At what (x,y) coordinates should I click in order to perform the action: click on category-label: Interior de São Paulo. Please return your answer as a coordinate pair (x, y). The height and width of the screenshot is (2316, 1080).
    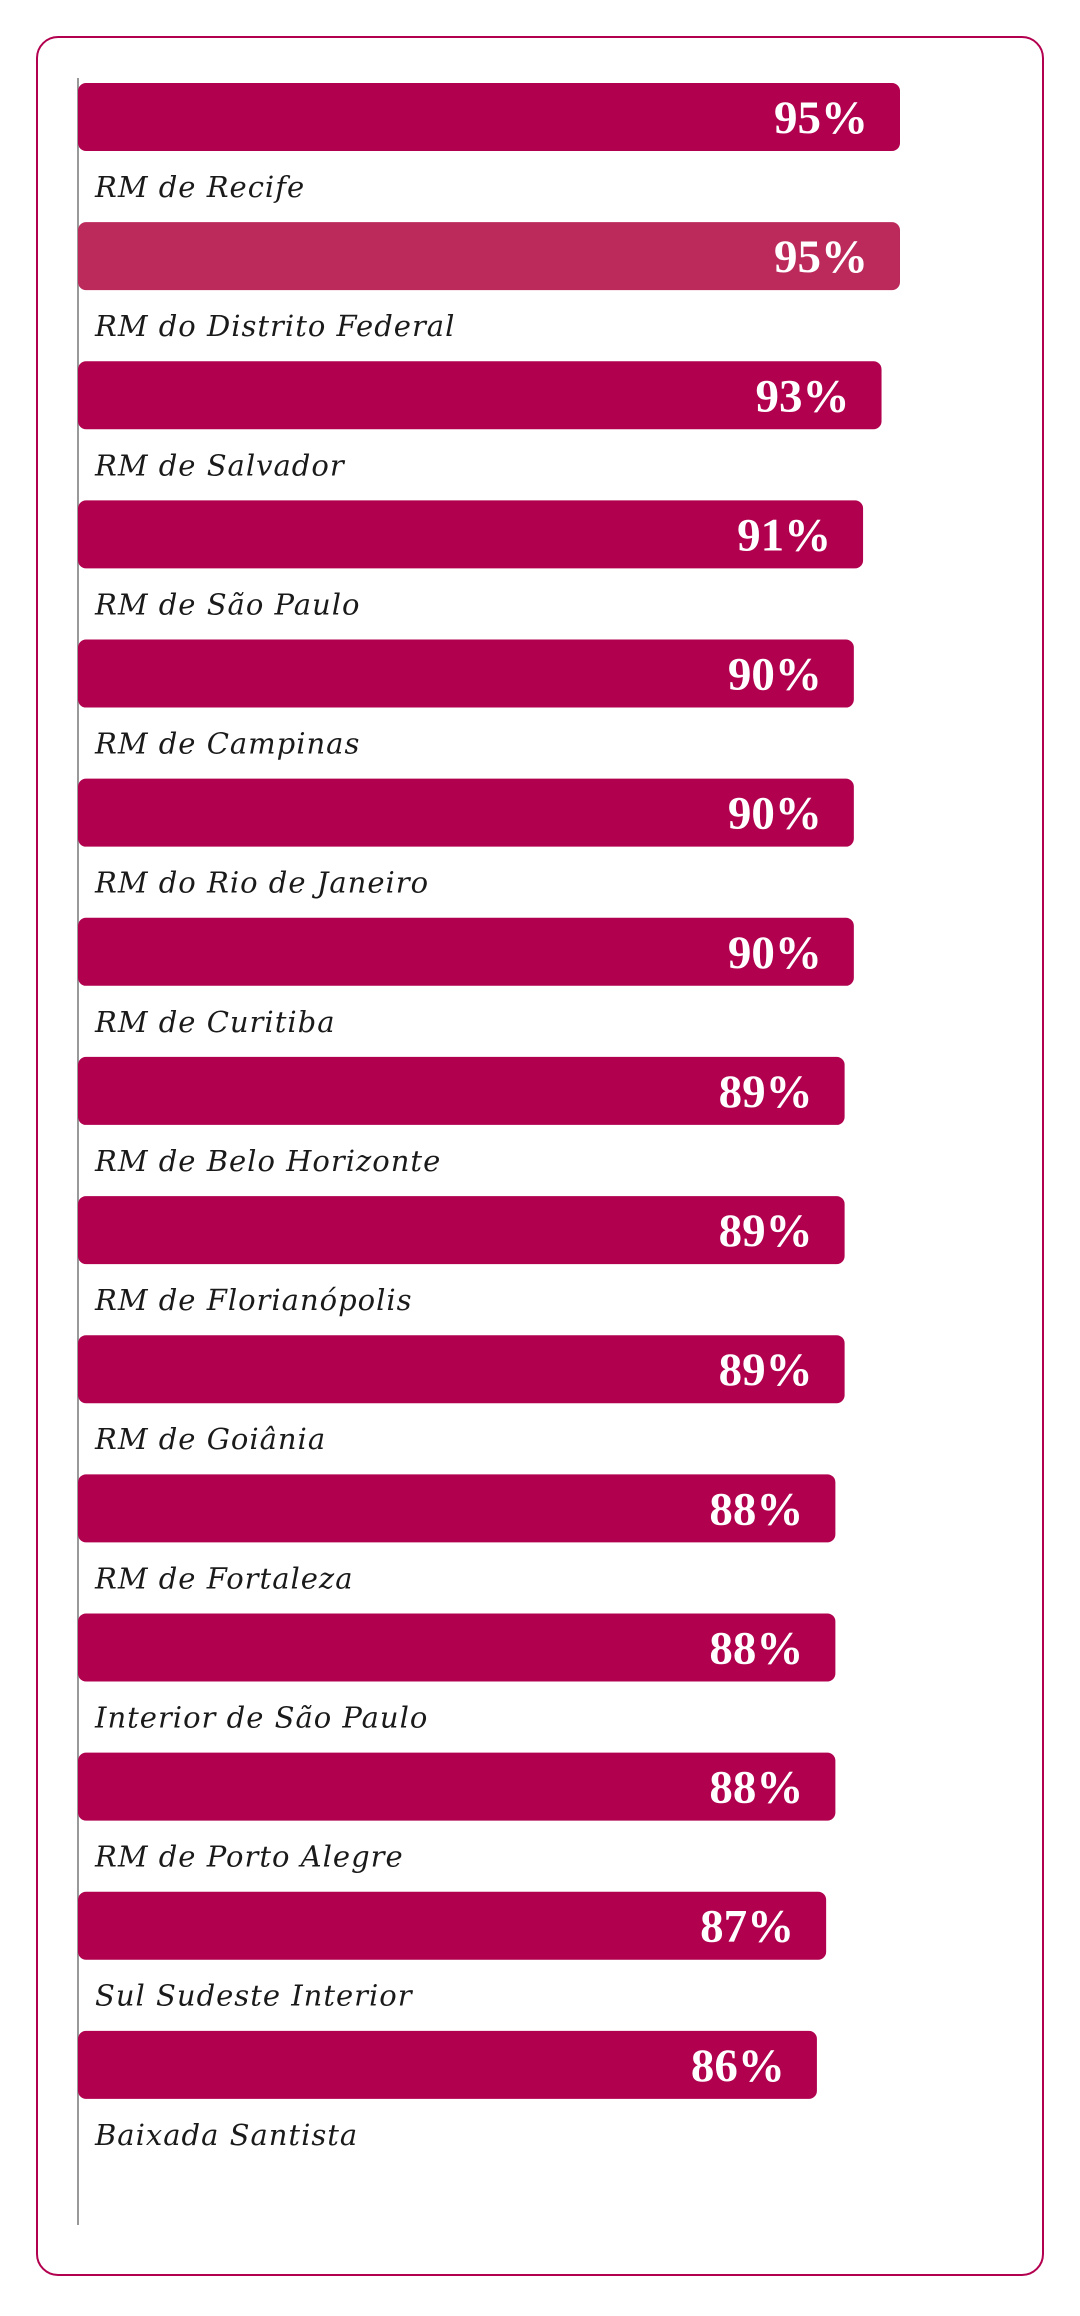
    Looking at the image, I should click on (261, 1717).